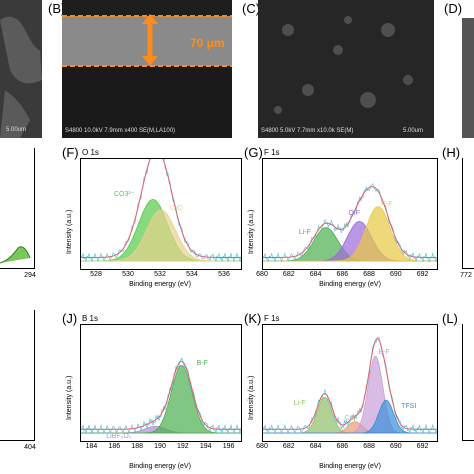 The image size is (474, 474). Describe the element at coordinates (160, 284) in the screenshot. I see `plot-f-xlabel: Binding energy (eV)` at that location.